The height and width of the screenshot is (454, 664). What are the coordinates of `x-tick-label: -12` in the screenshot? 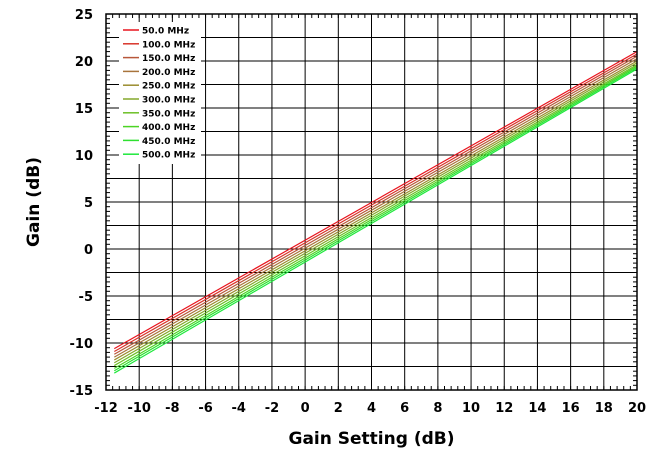 It's located at (106, 408).